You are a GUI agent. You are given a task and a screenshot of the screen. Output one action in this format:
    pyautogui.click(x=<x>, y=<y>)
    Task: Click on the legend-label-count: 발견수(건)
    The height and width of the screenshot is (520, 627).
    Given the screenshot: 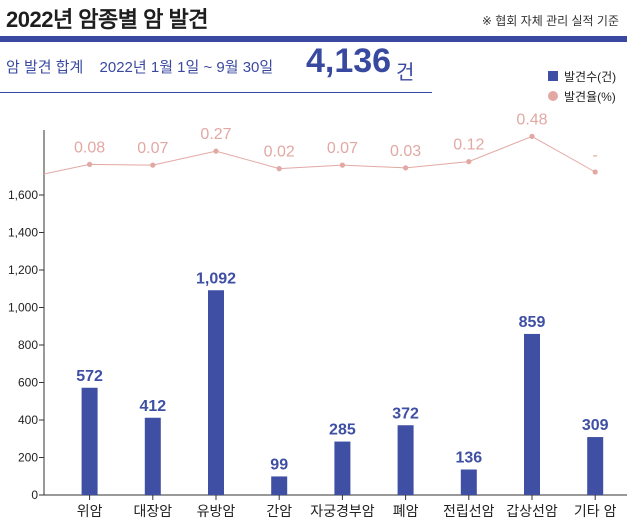 What is the action you would take?
    pyautogui.click(x=590, y=76)
    